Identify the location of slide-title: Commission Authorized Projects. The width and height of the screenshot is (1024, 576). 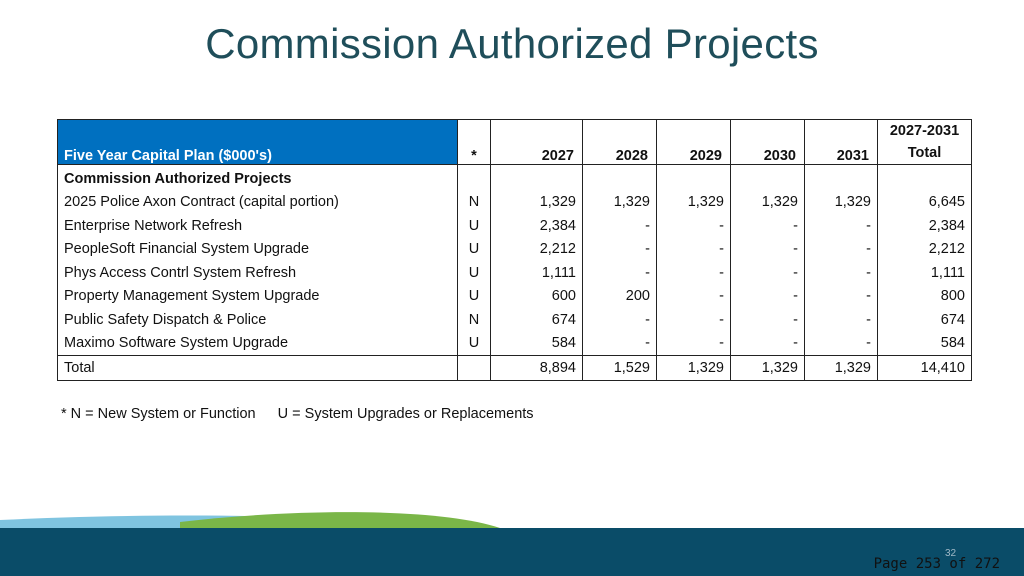
(512, 43).